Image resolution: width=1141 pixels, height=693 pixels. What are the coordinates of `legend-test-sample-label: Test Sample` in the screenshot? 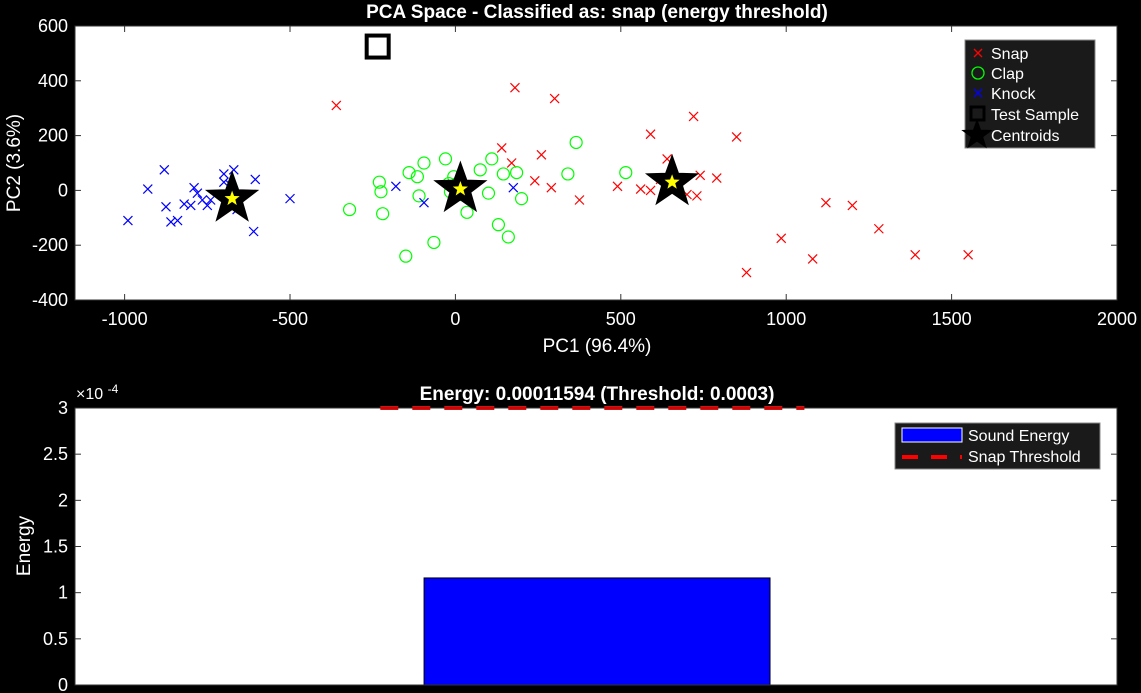 It's located at (1035, 115).